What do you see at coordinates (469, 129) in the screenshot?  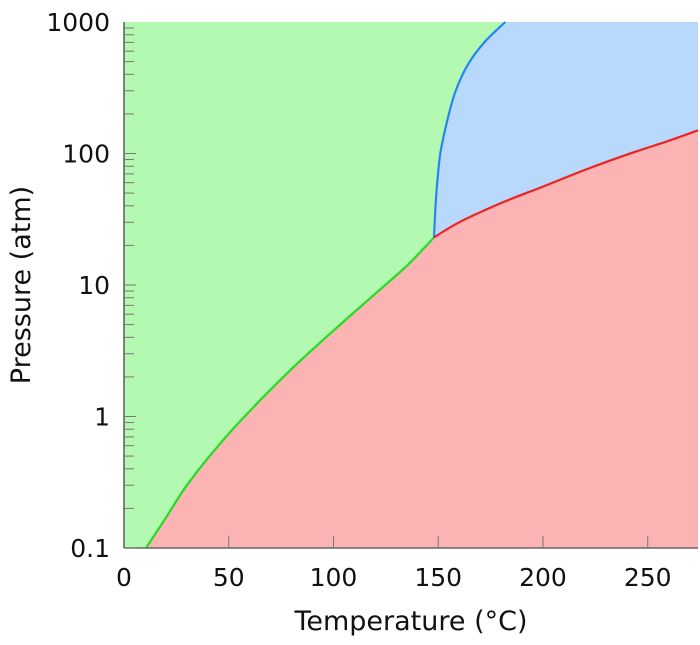 I see `green-blue-boundary-line` at bounding box center [469, 129].